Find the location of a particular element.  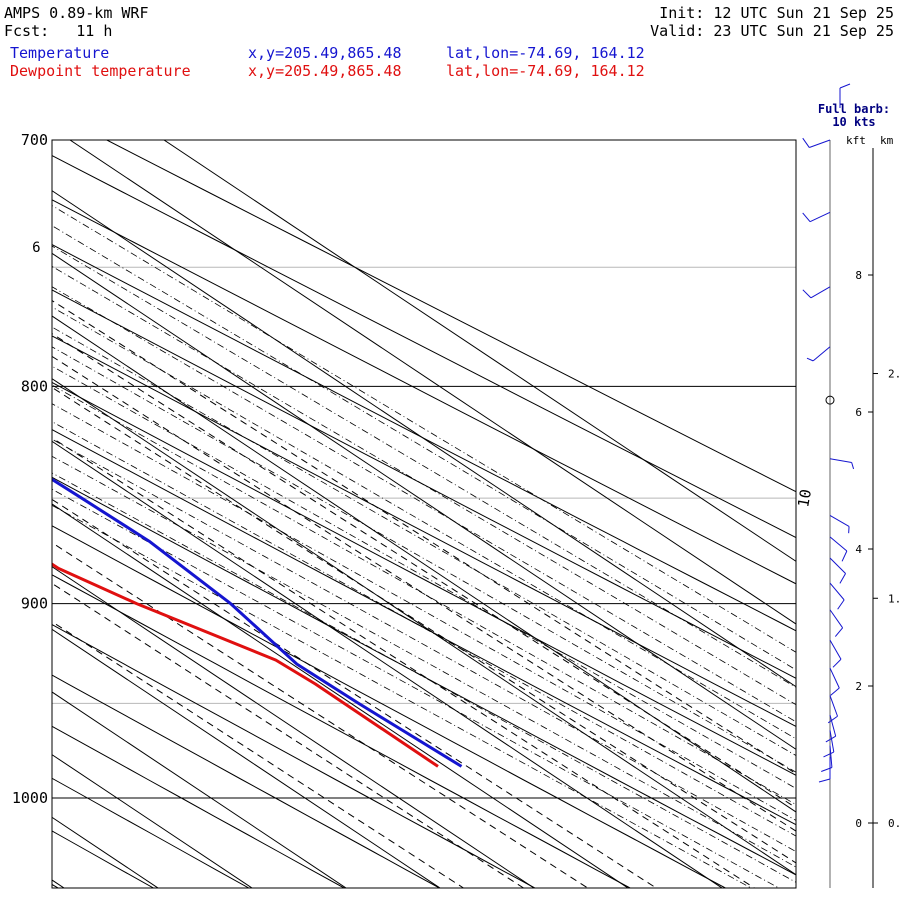

kft-tick-label: 4 is located at coordinates (858, 549).